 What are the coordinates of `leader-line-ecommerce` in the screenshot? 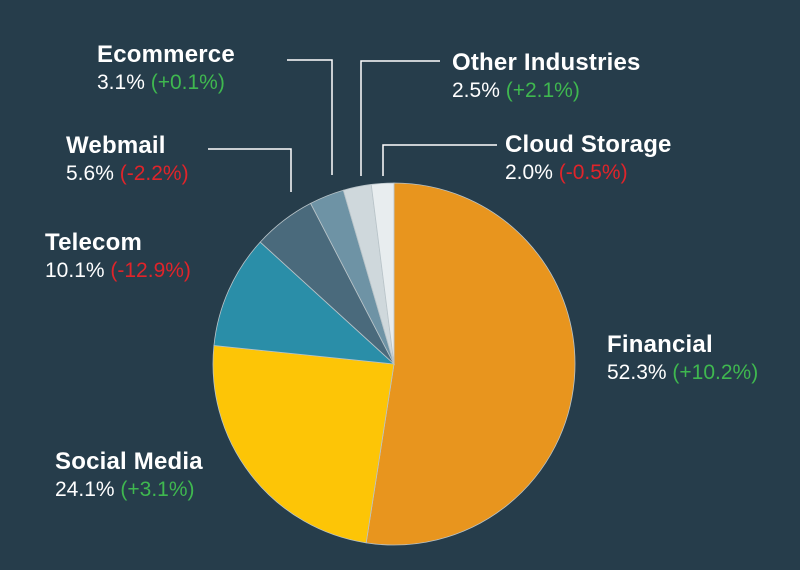 It's located at (310, 117).